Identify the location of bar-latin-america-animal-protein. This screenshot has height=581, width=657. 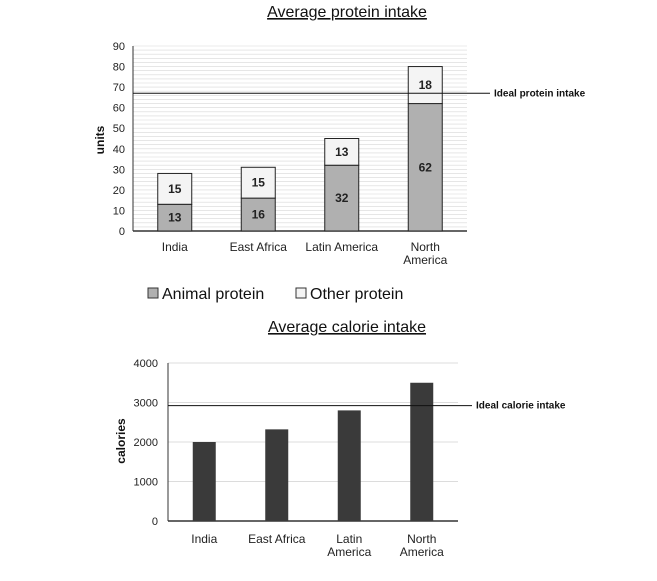
(342, 198).